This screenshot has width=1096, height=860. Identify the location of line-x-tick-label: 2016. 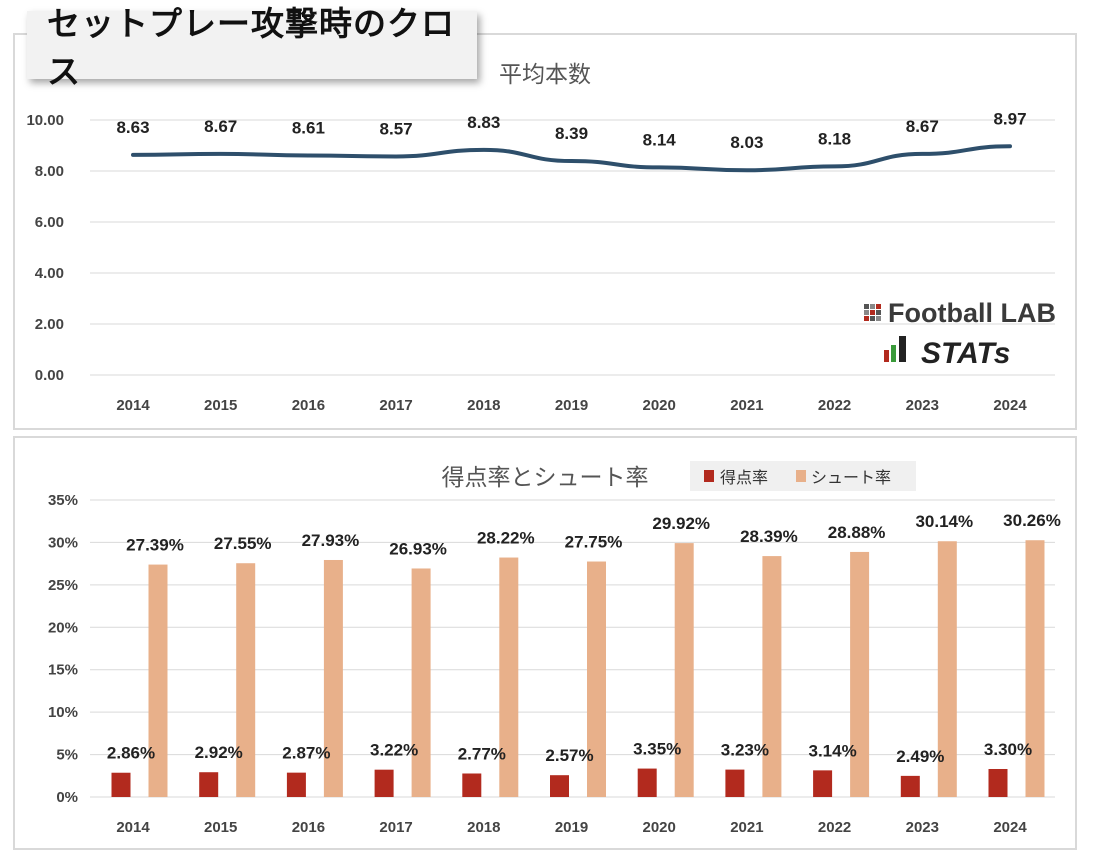
(308, 405).